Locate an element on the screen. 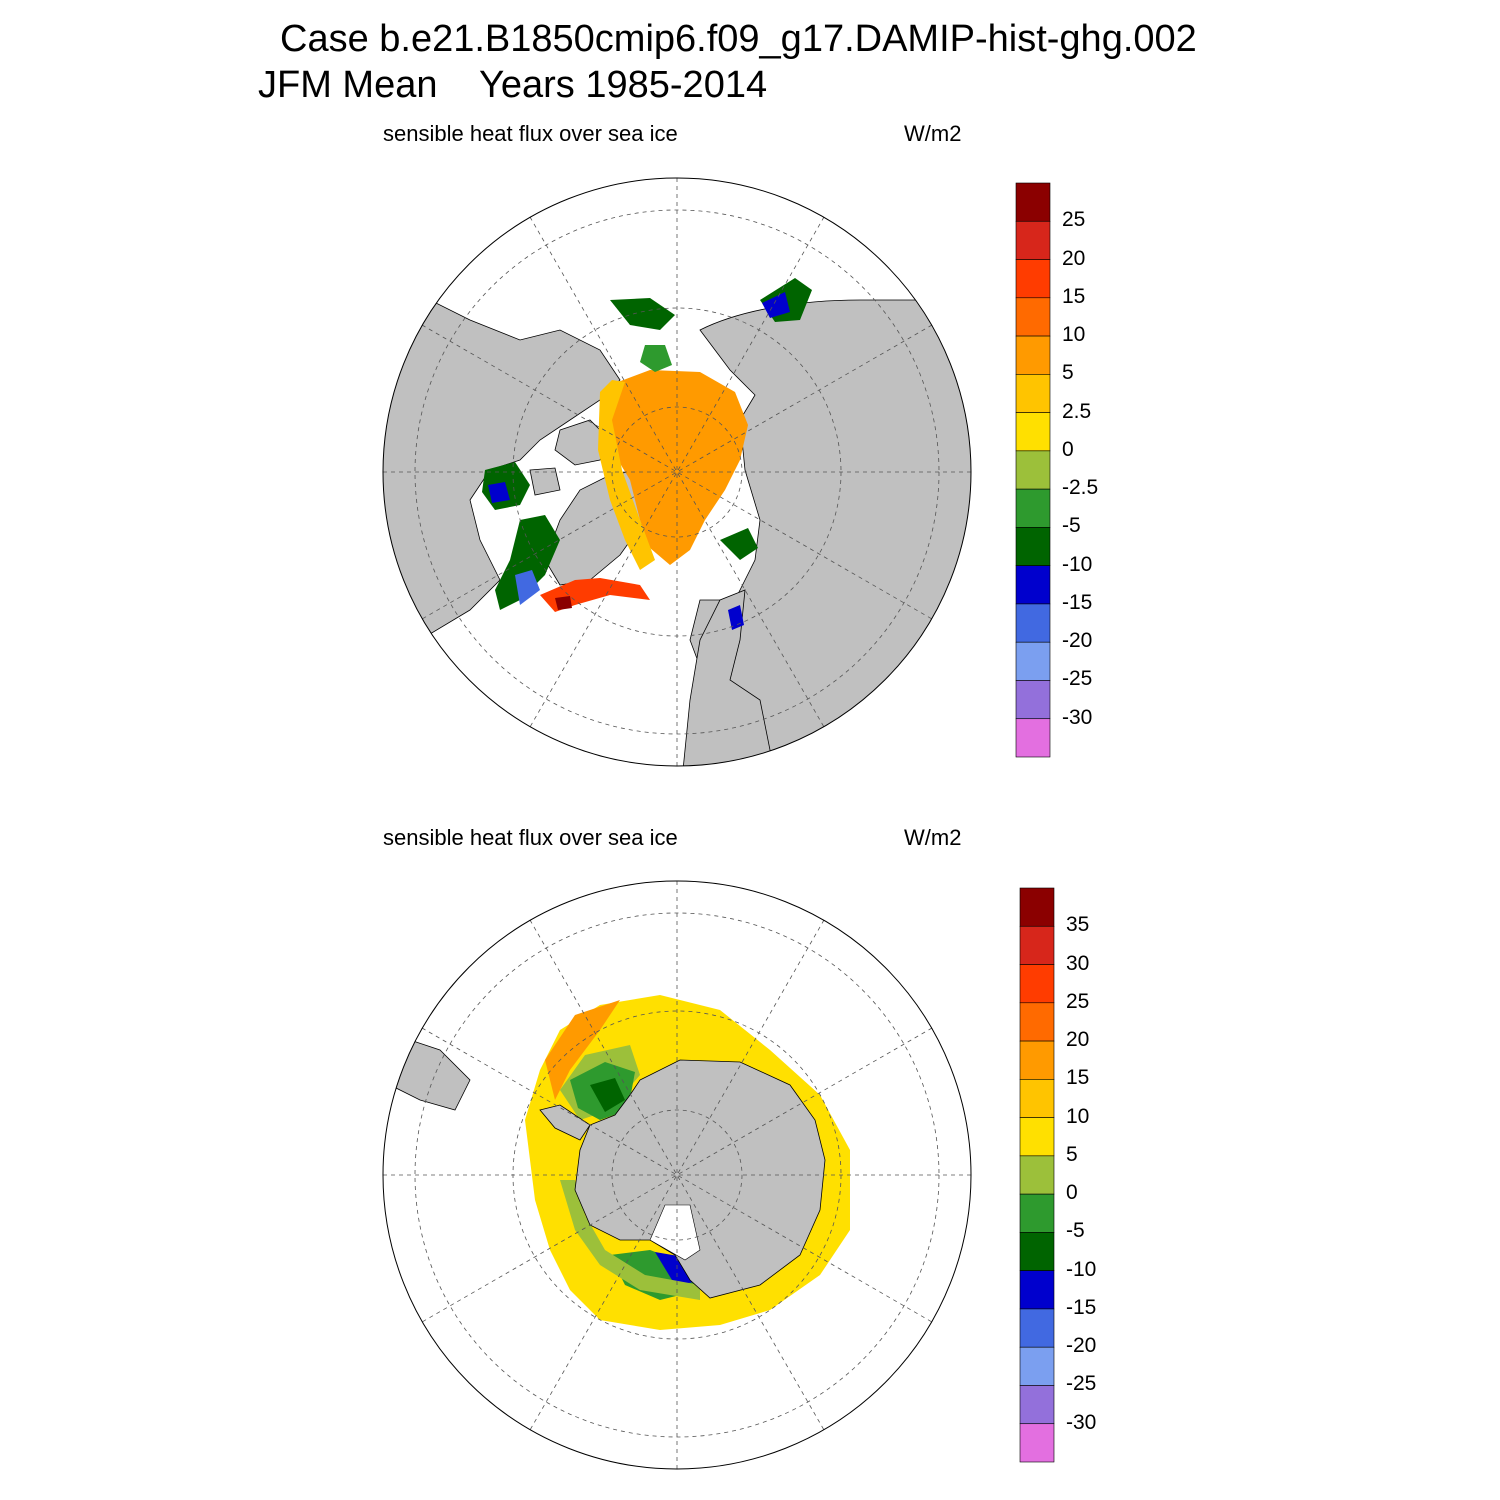  north-ice-barents is located at coordinates (739, 544).